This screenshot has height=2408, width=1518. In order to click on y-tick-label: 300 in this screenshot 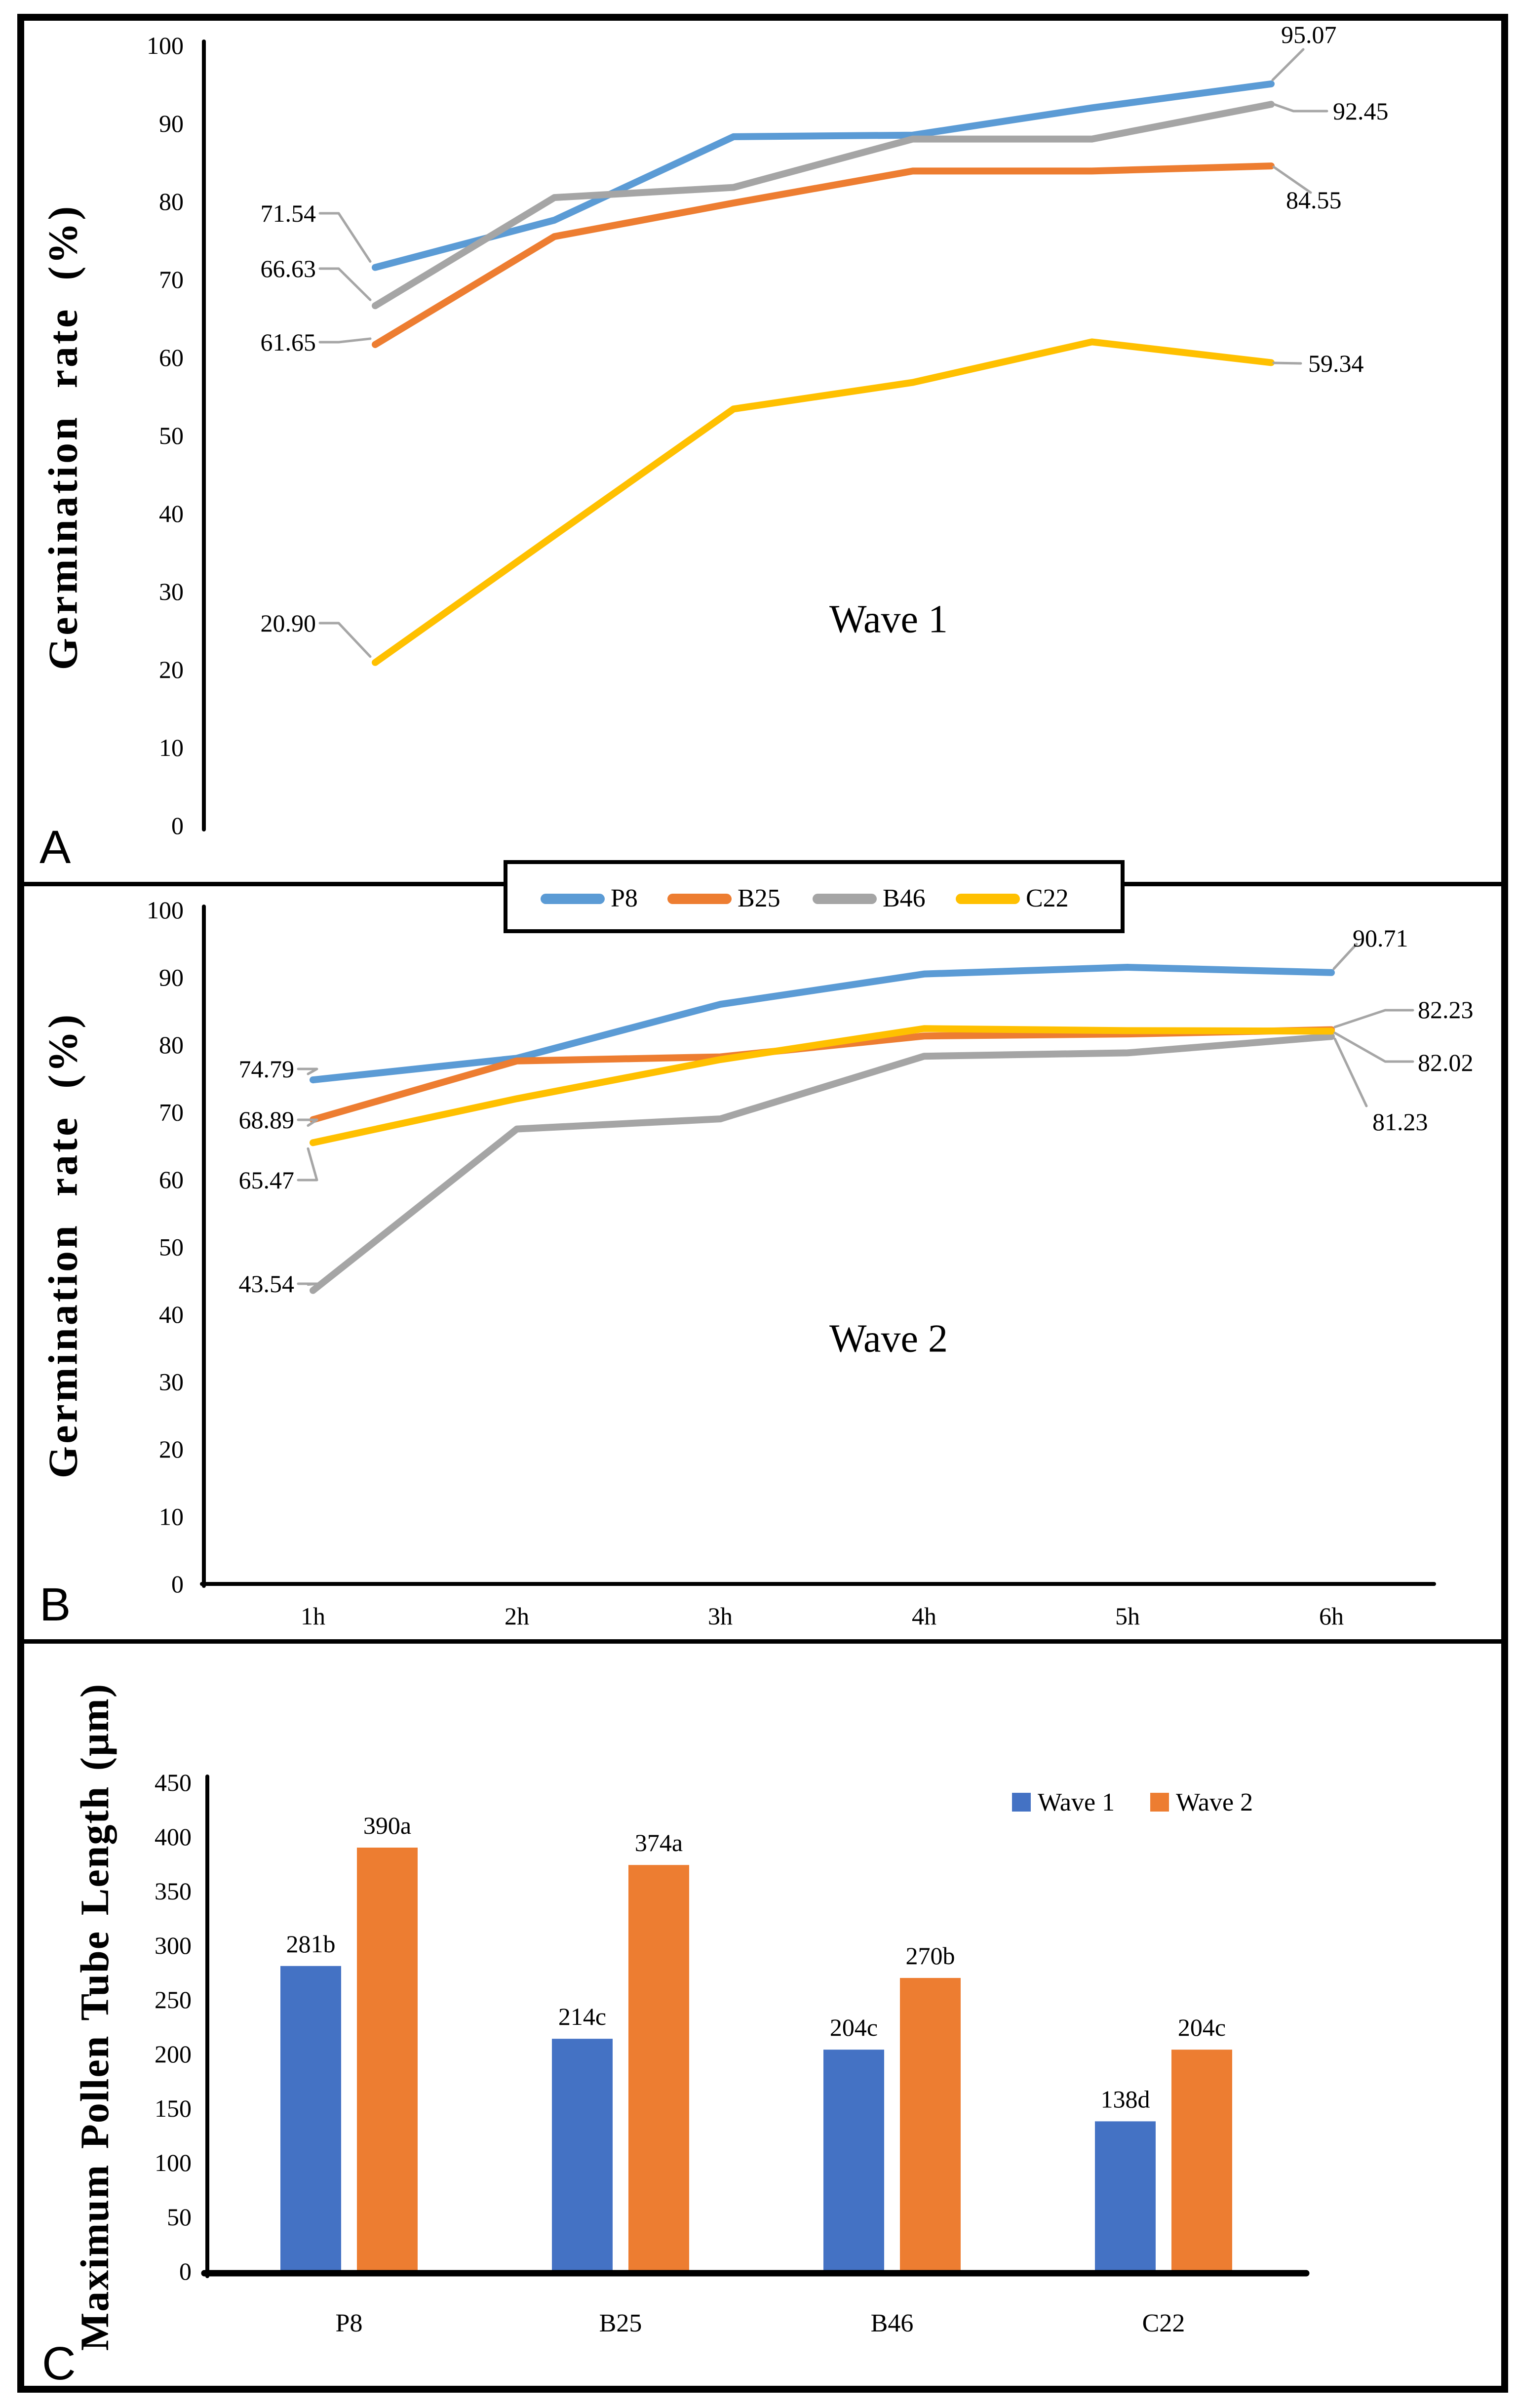, I will do `click(173, 1946)`.